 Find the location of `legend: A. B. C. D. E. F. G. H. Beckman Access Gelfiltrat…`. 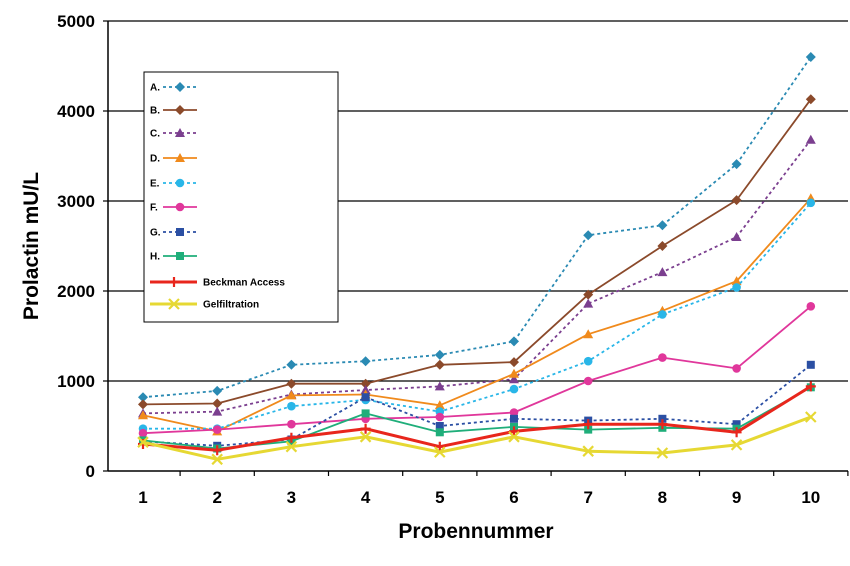

legend: A. B. C. D. E. F. G. H. Beckman Access Gelfiltrat… is located at coordinates (241, 197).